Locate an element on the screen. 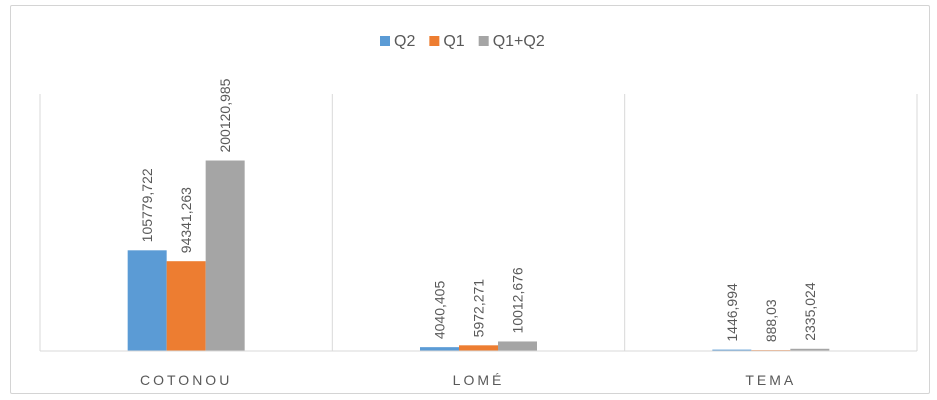  data-label: 94341,263 is located at coordinates (186, 220).